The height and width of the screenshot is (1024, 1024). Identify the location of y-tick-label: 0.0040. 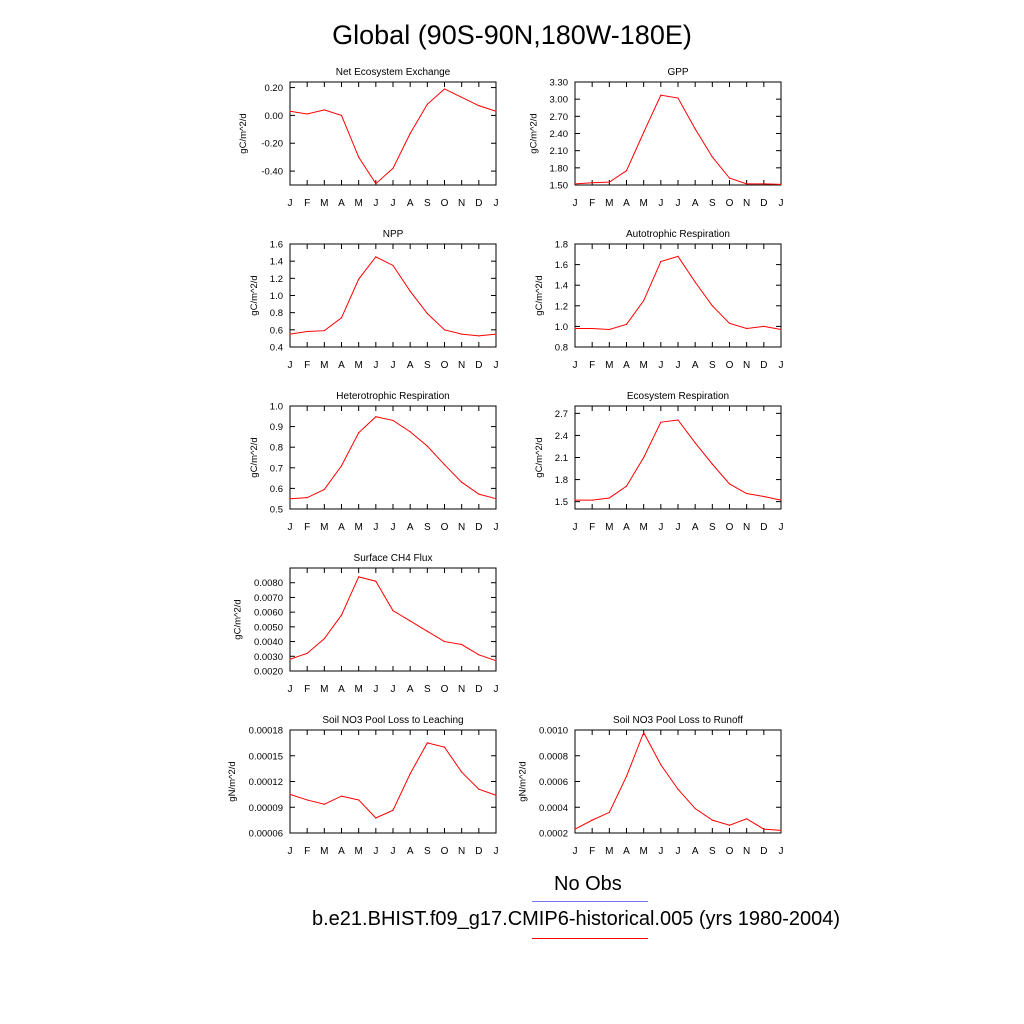
(268, 642).